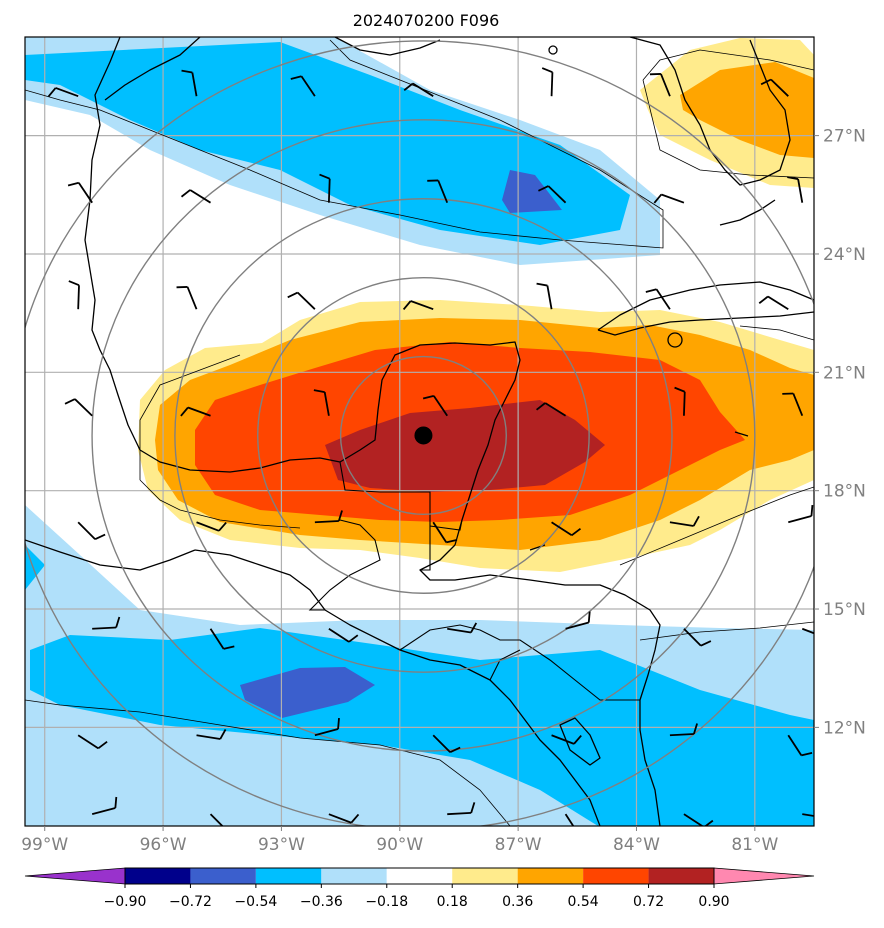  Describe the element at coordinates (75, 876) in the screenshot. I see `colorbar-under-extension` at that location.